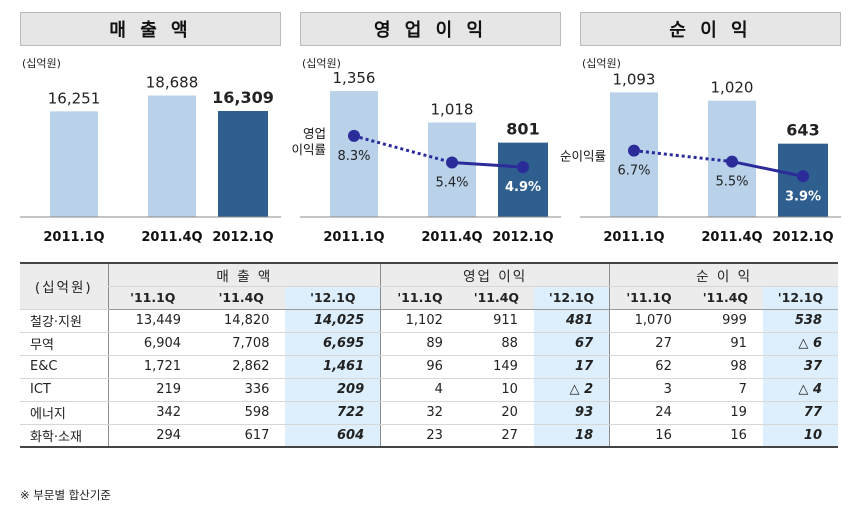 The height and width of the screenshot is (511, 850). I want to click on footnote: ※ 부문별 합산기준, so click(66, 495).